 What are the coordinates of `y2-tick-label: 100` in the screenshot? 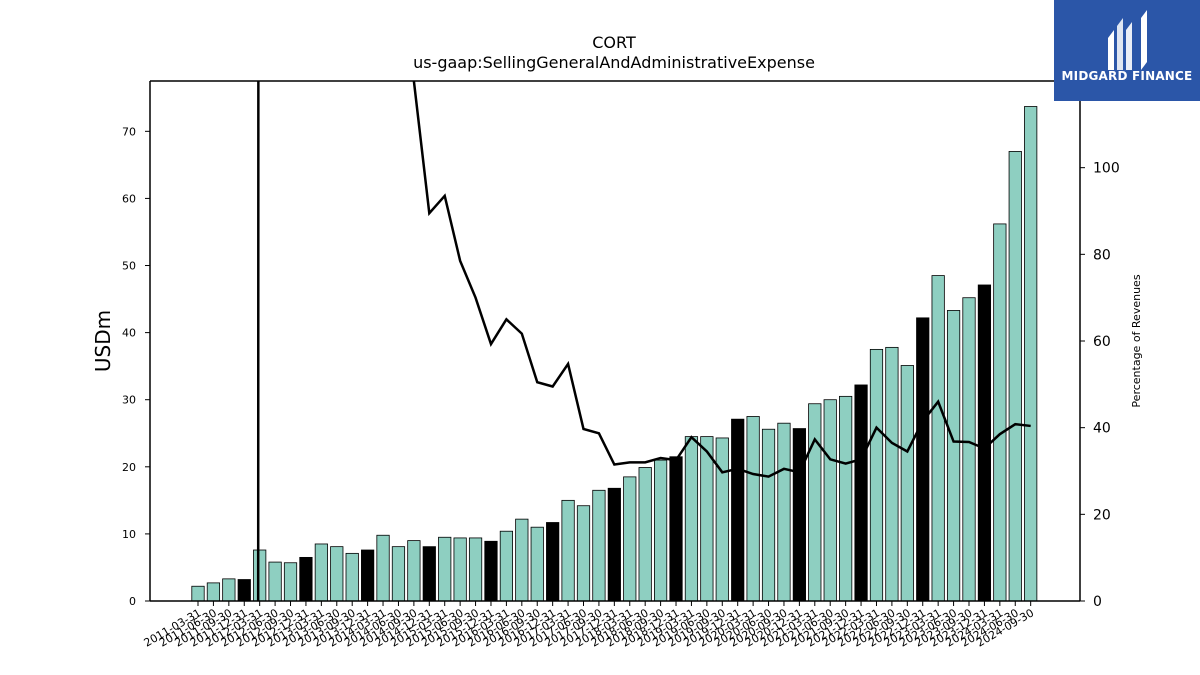 It's located at (1106, 169).